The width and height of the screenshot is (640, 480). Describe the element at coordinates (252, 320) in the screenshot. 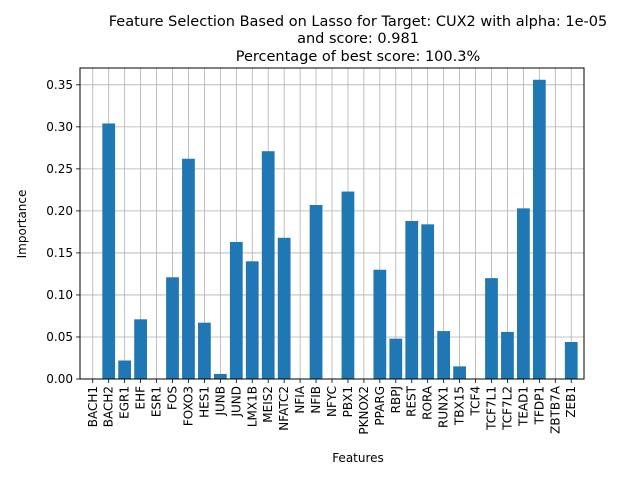

I see `bar-lmx1b` at that location.